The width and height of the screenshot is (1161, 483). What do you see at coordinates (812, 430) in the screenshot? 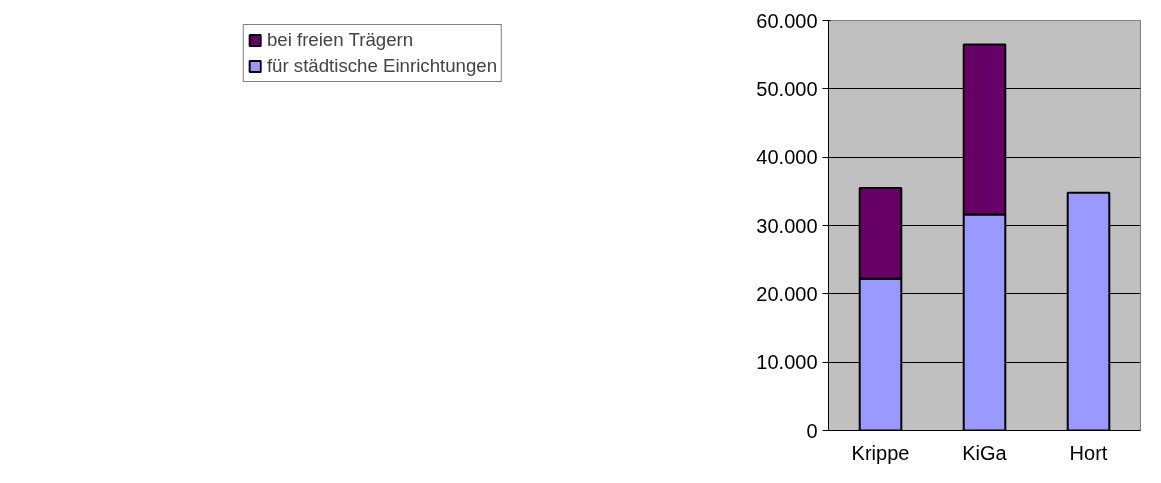
I see `y-tick-label: 0` at bounding box center [812, 430].